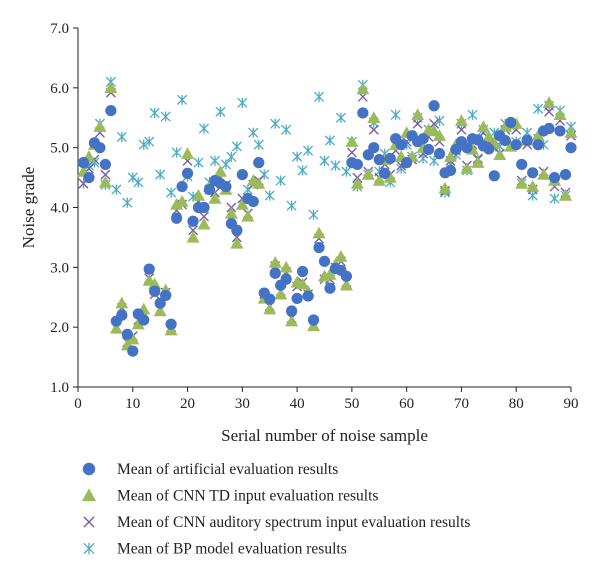  Describe the element at coordinates (227, 469) in the screenshot. I see `legend-label: Mean of artificial evaluation results` at that location.